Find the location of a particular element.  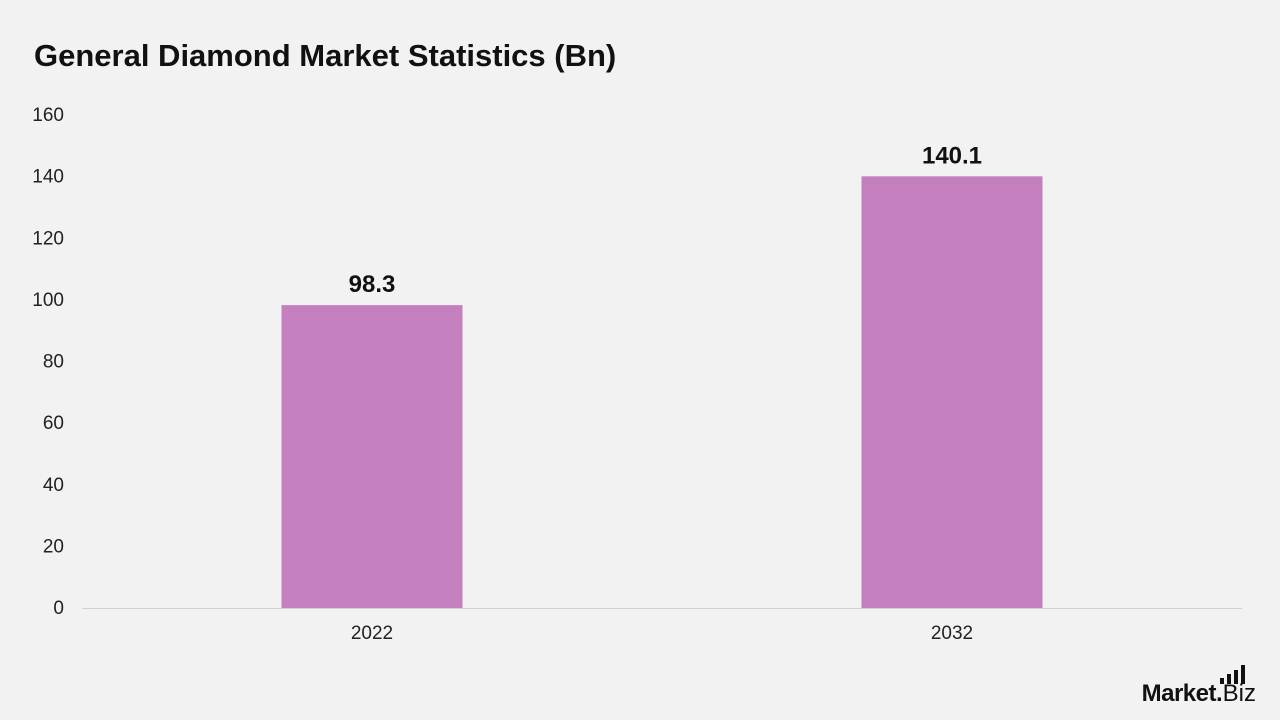

x-tick-label: 2022 is located at coordinates (372, 633).